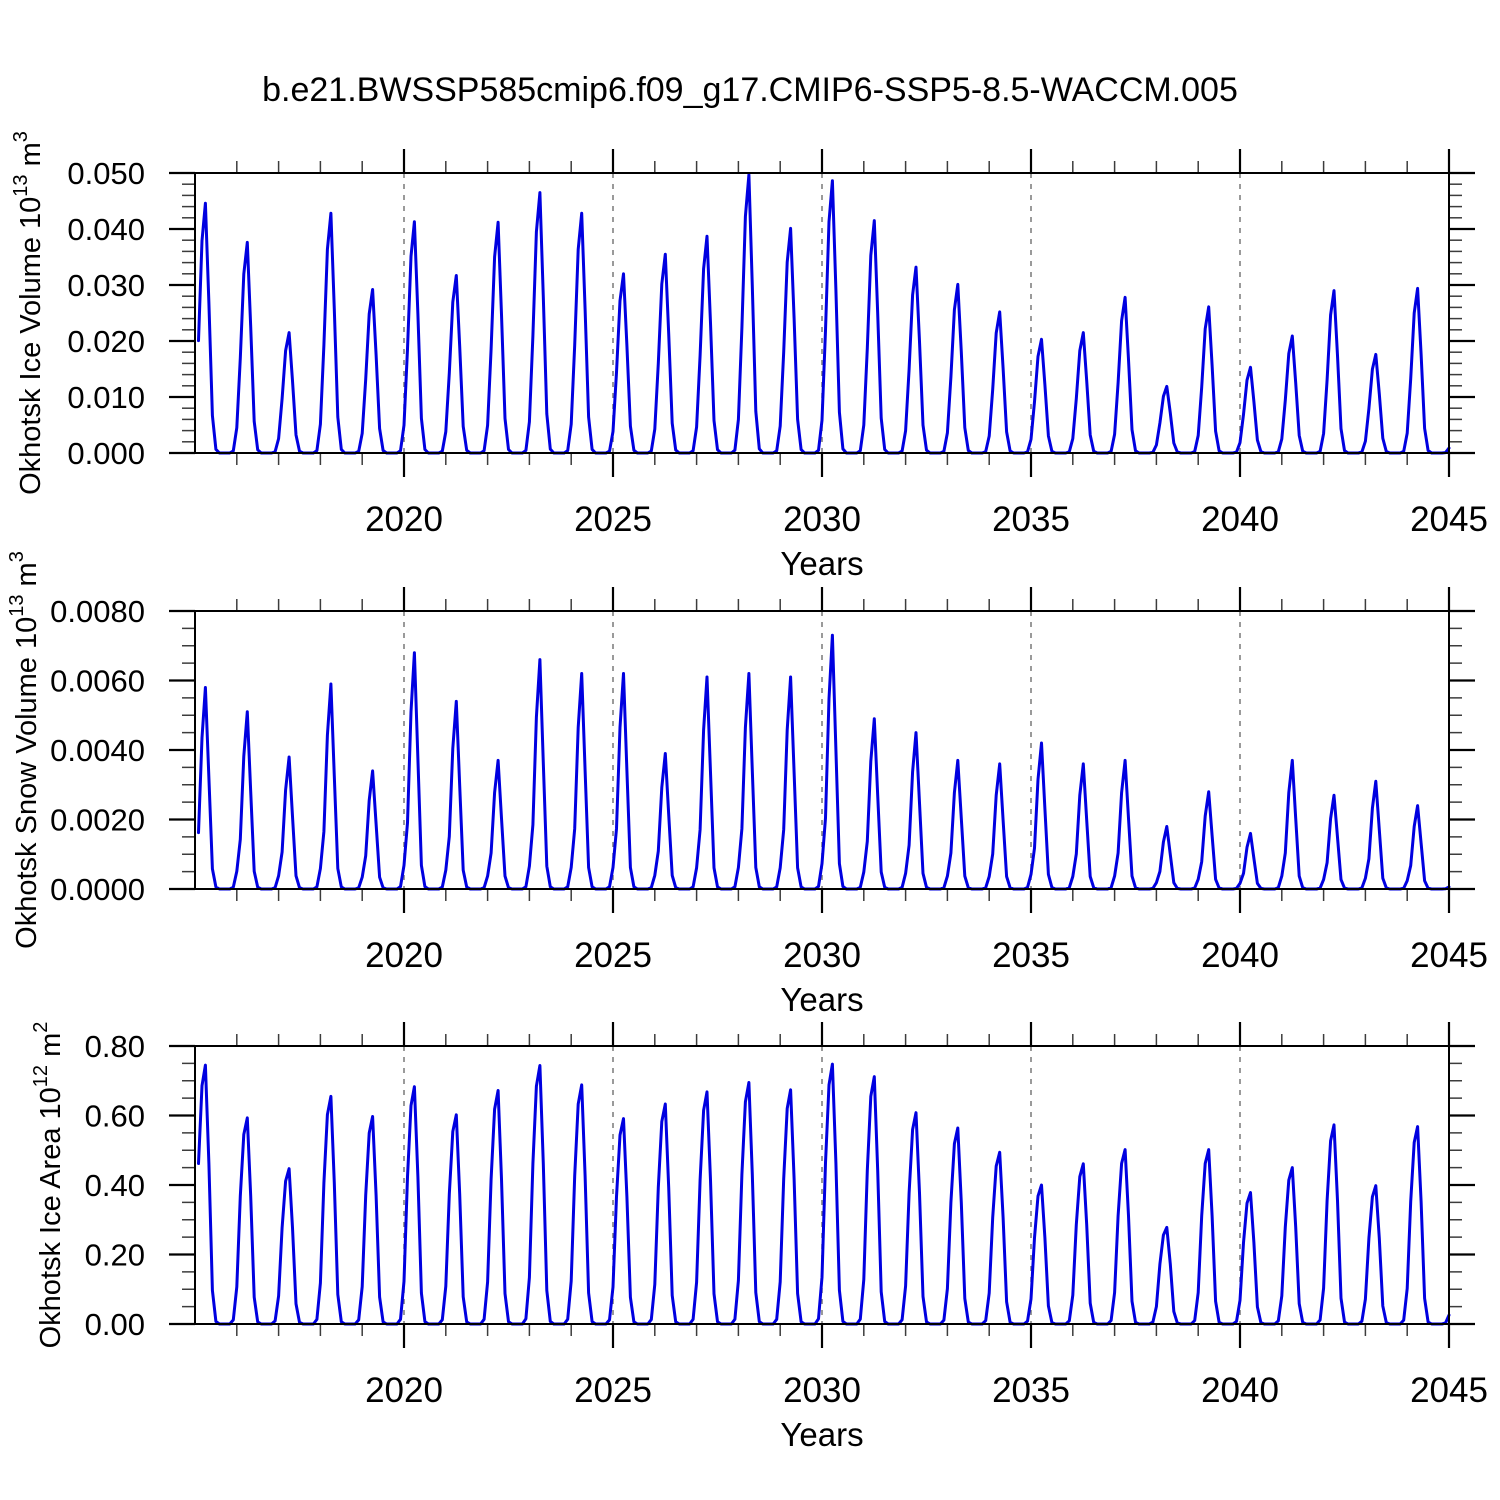 This screenshot has height=1500, width=1500. Describe the element at coordinates (106, 285) in the screenshot. I see `y-tick-label: 0.030` at that location.